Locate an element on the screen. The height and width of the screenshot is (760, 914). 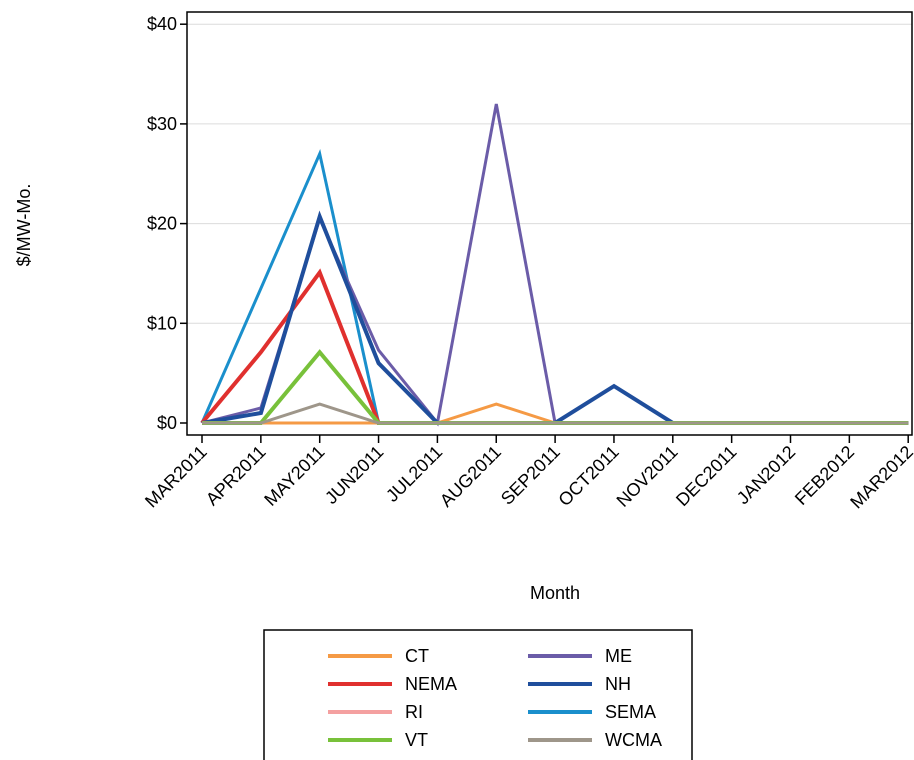
x-tick-label: JAN2012 is located at coordinates (766, 475).